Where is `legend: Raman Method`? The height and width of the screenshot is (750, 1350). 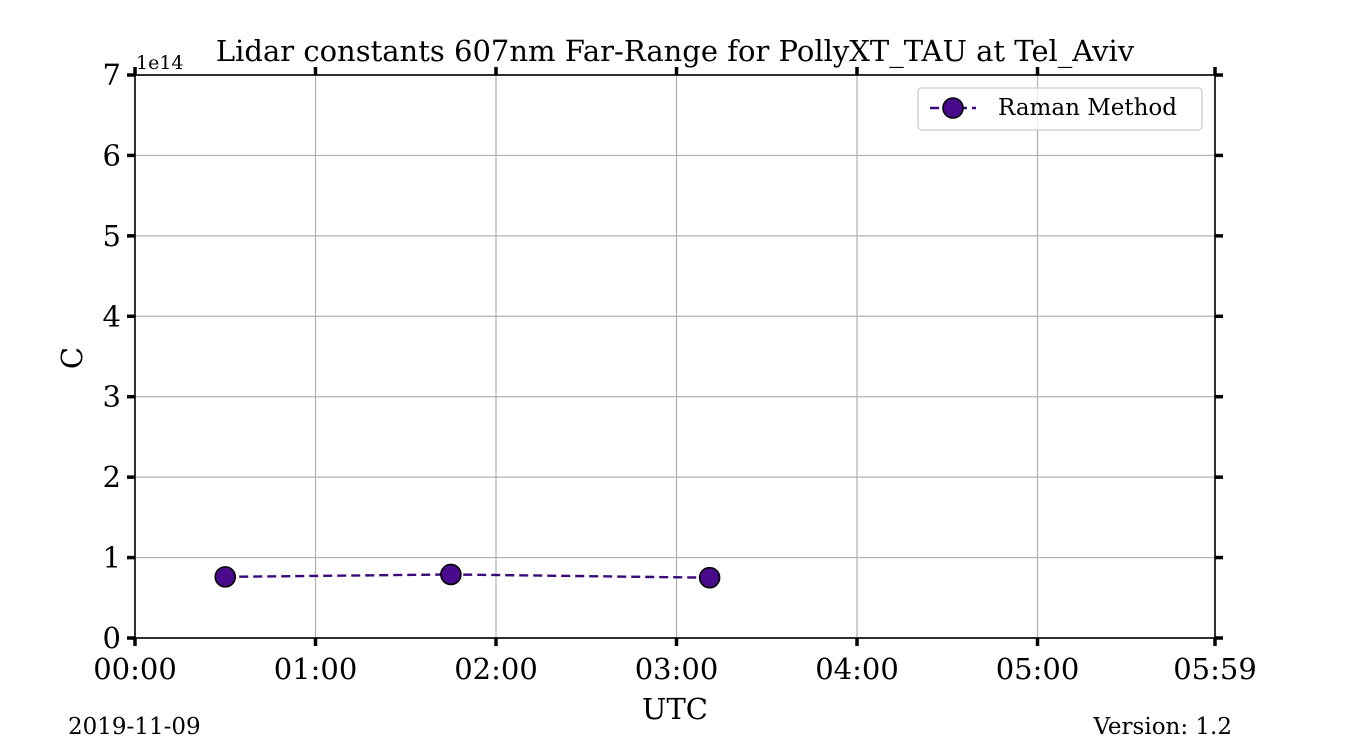 legend: Raman Method is located at coordinates (1060, 109).